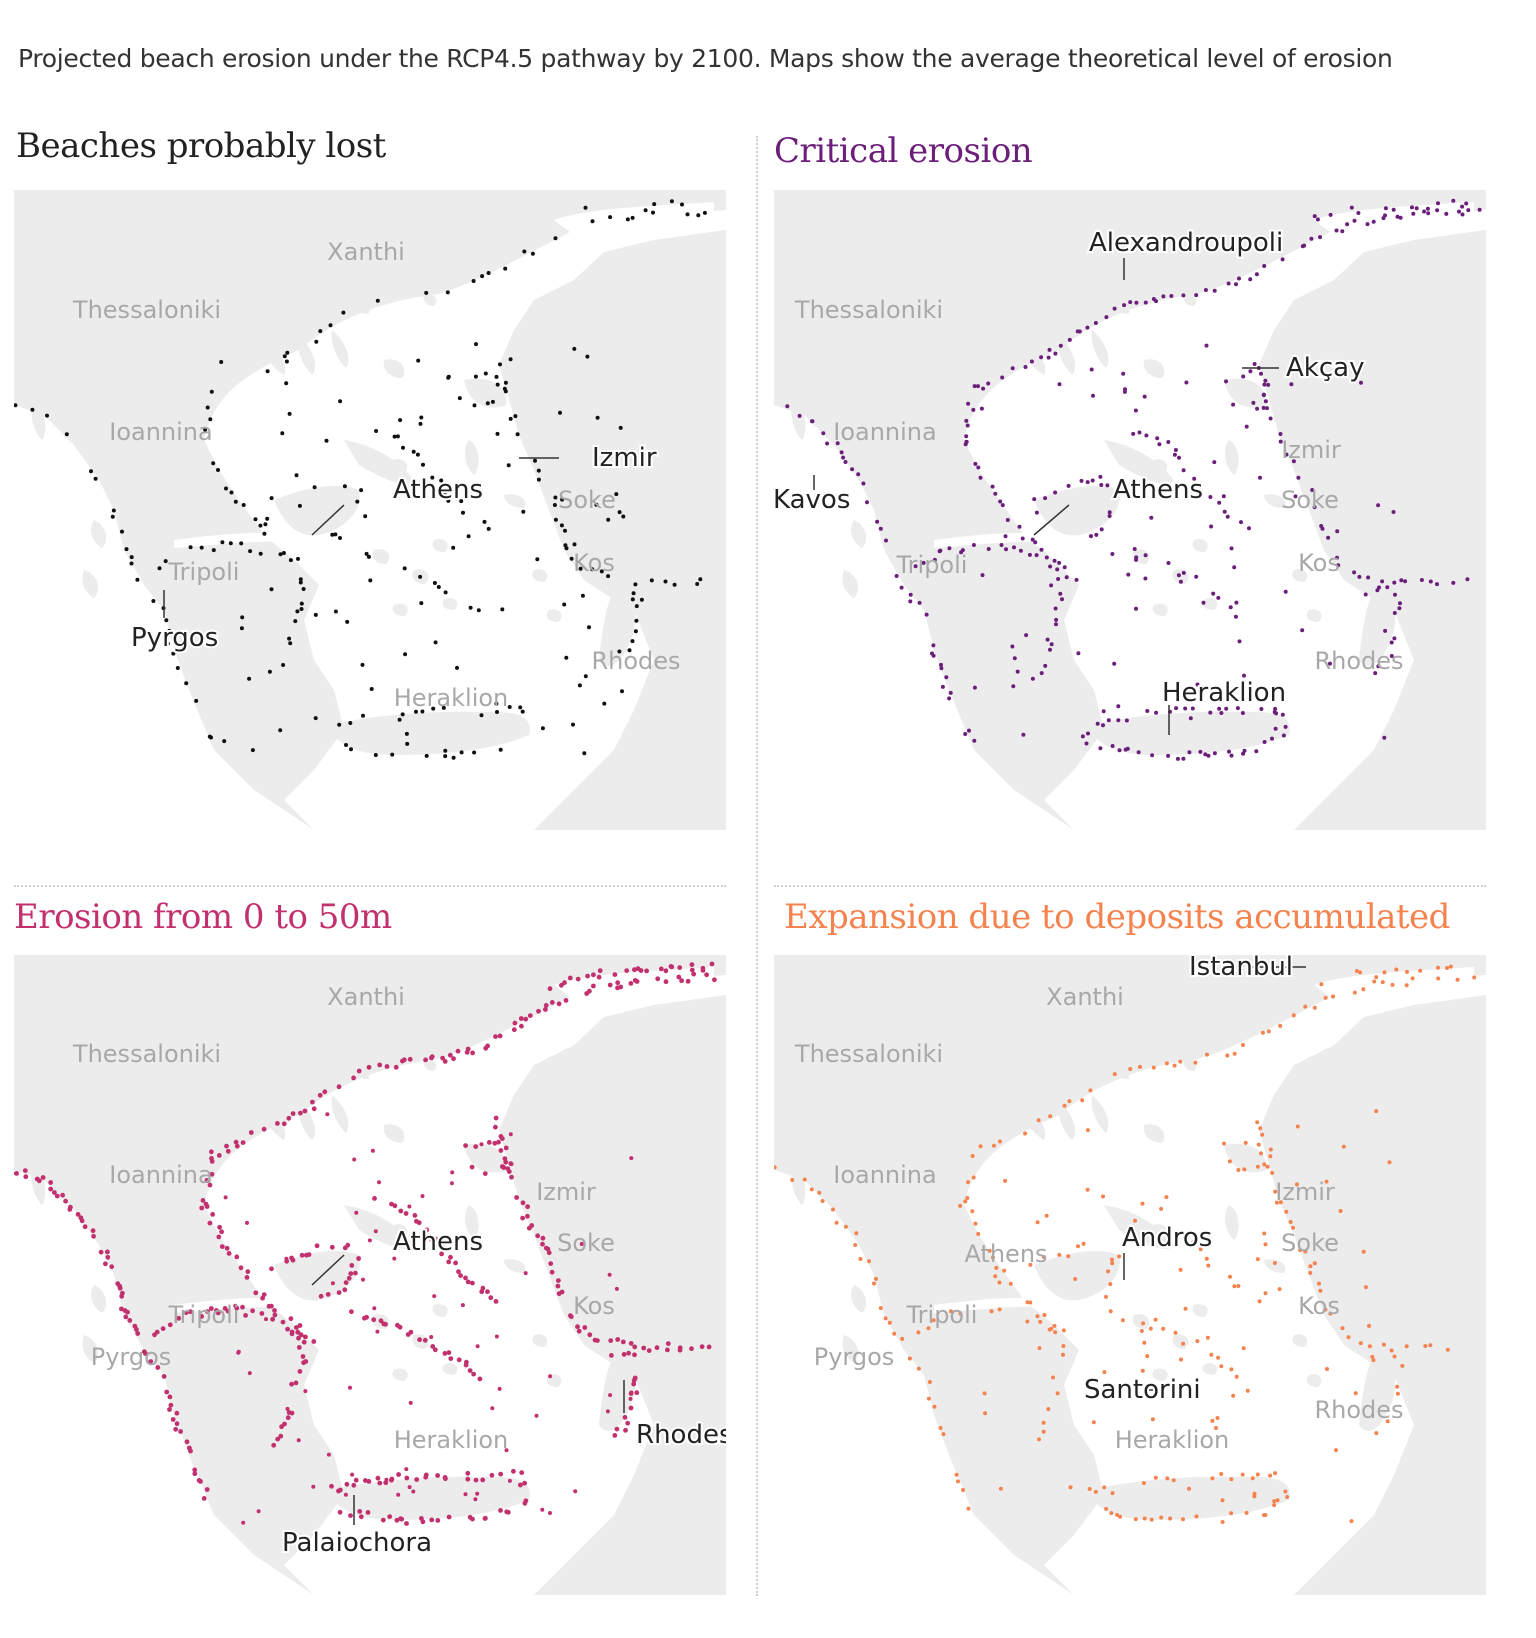 This screenshot has width=1536, height=1638. What do you see at coordinates (1311, 450) in the screenshot?
I see `city-label: Izmir` at bounding box center [1311, 450].